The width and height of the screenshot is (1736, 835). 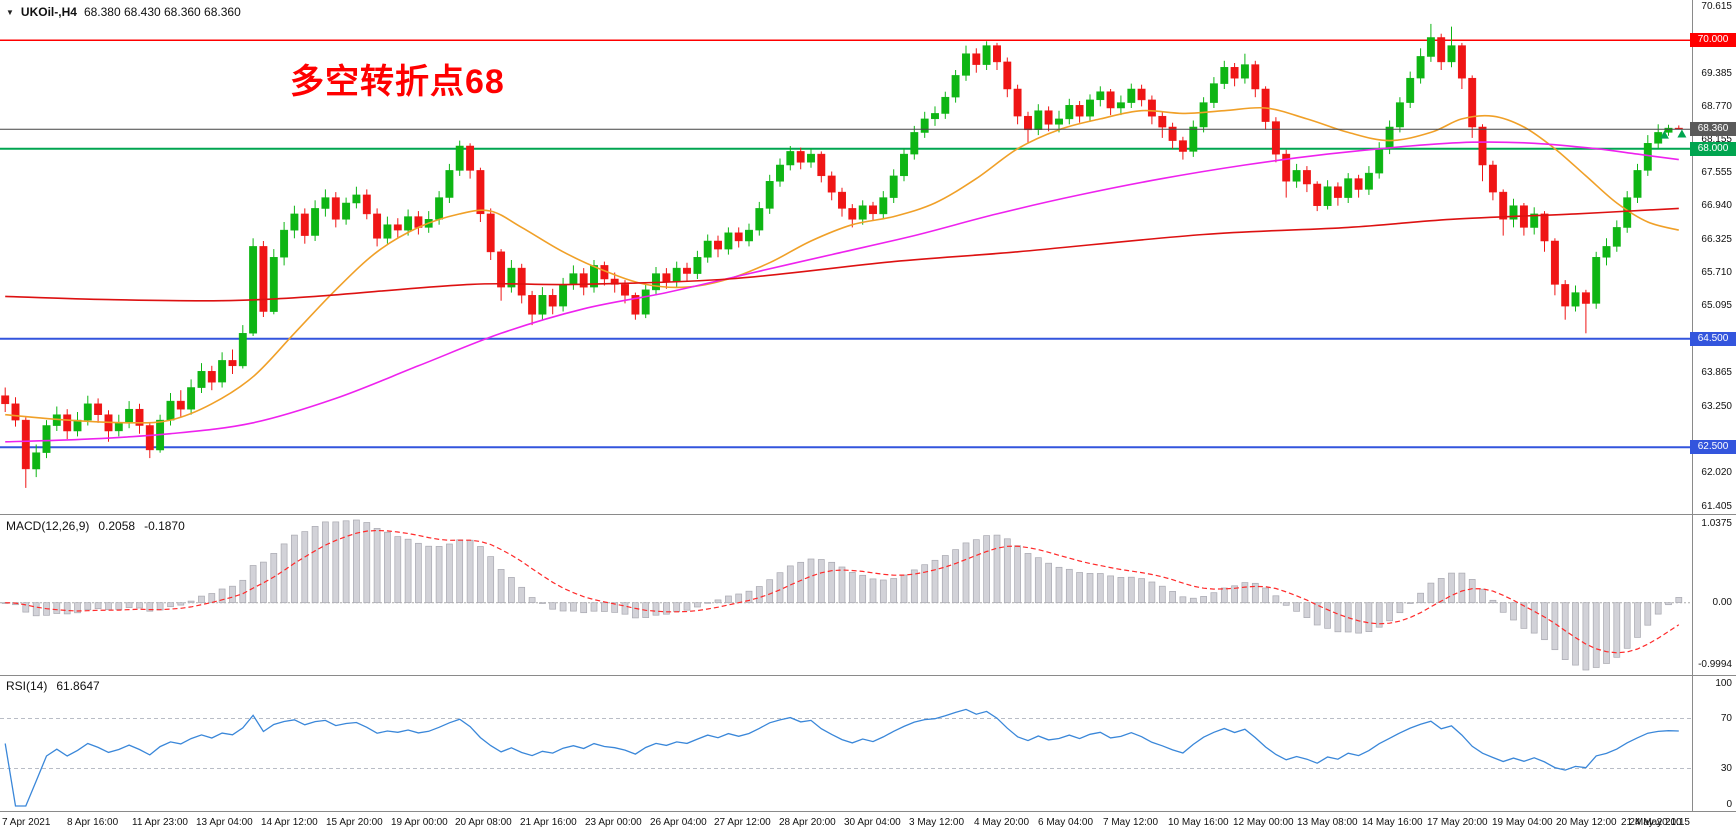 I want to click on price-axis-label: 68.770, so click(x=1716, y=106).